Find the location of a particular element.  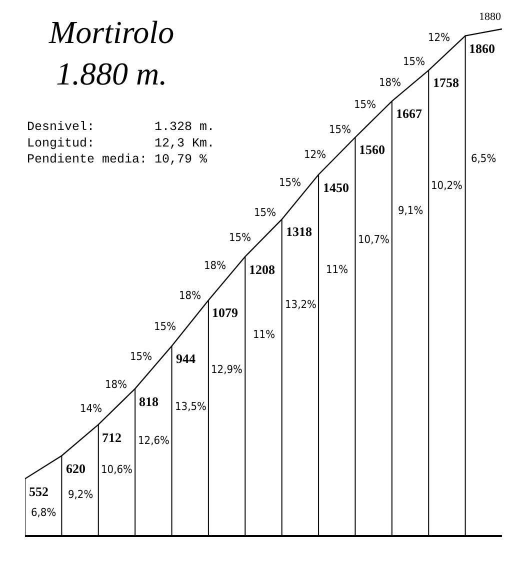

text: 6,8% is located at coordinates (43, 512).